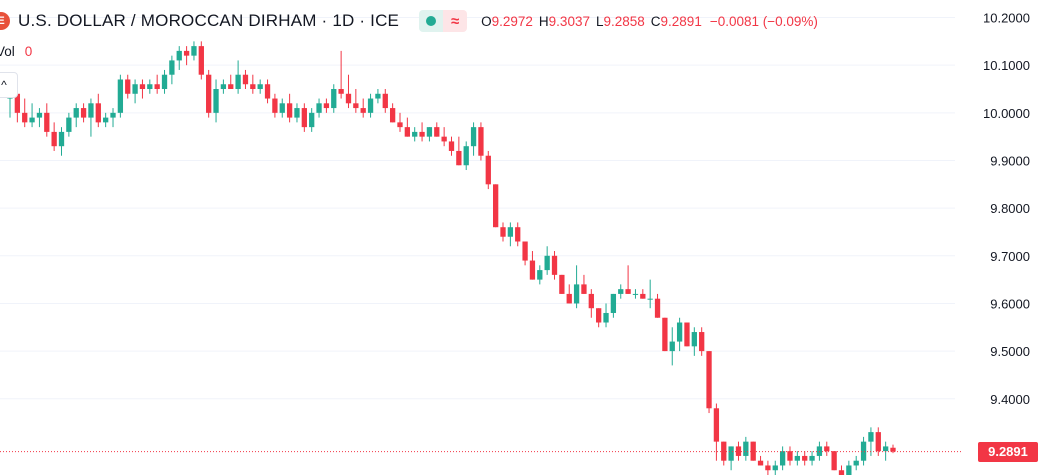 The image size is (1046, 475). Describe the element at coordinates (16, 51) in the screenshot. I see `volume-legend: Vol 0` at that location.